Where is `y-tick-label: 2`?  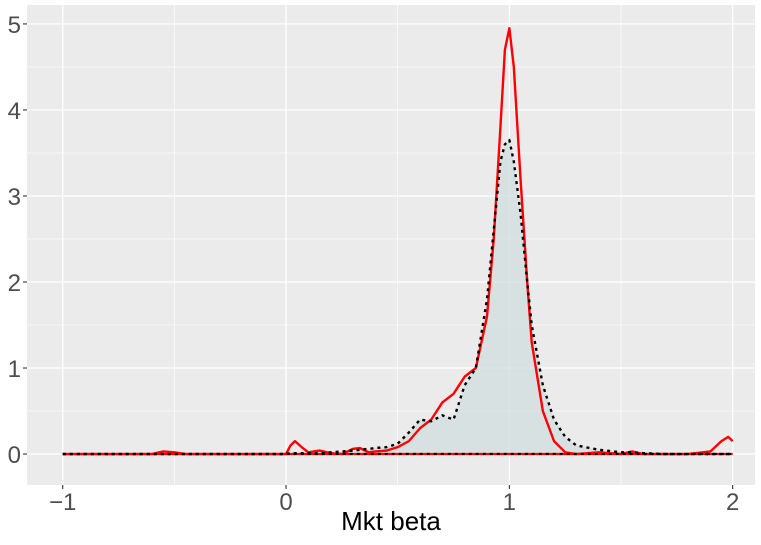
y-tick-label: 2 is located at coordinates (14, 283).